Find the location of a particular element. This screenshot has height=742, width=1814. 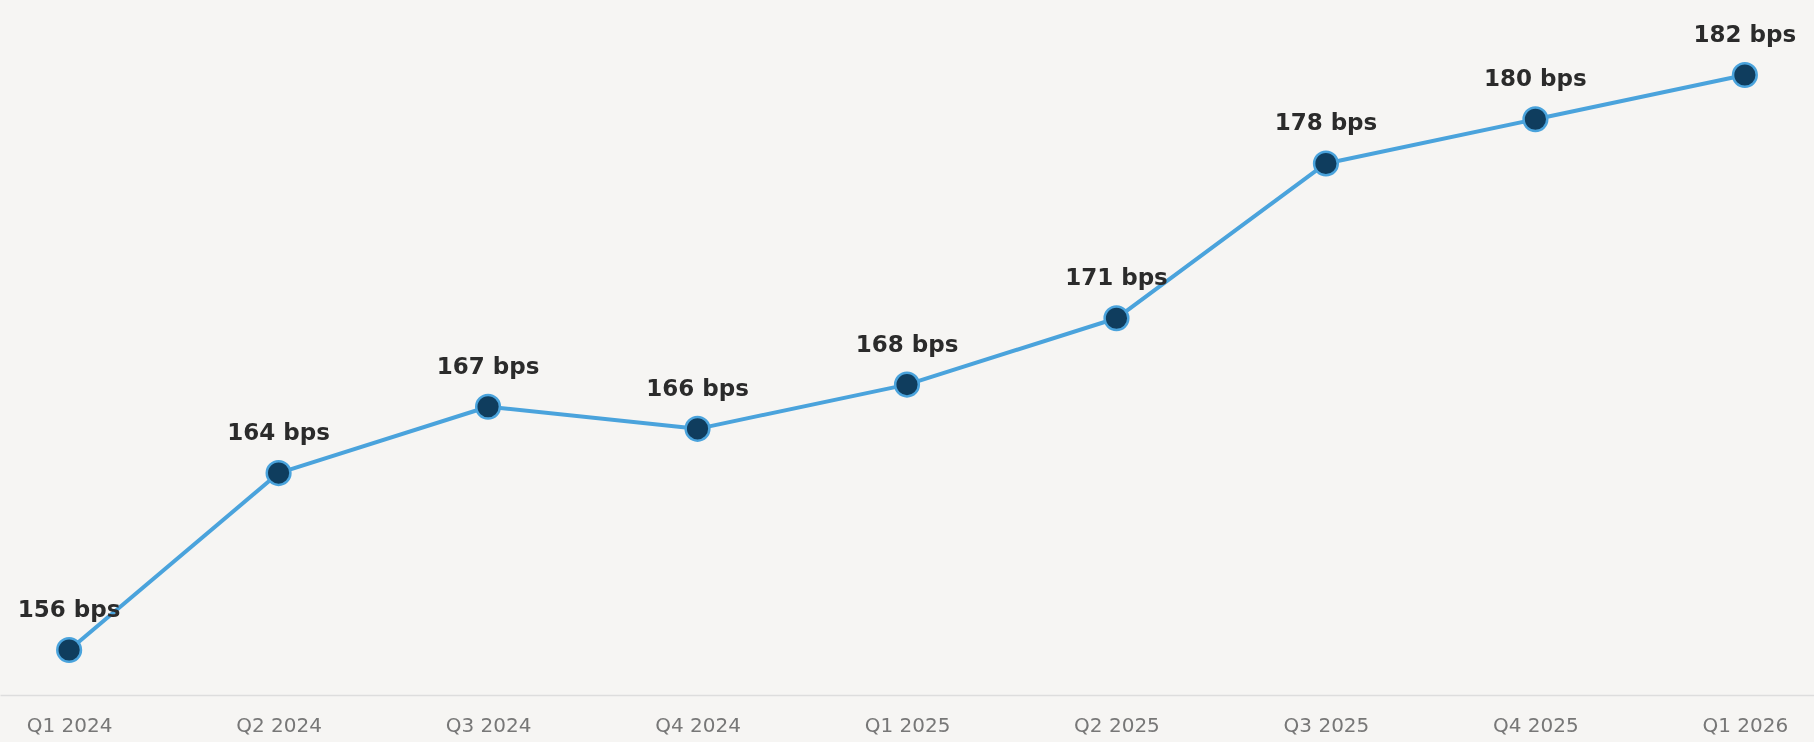

data-label: 166 bps is located at coordinates (697, 387).